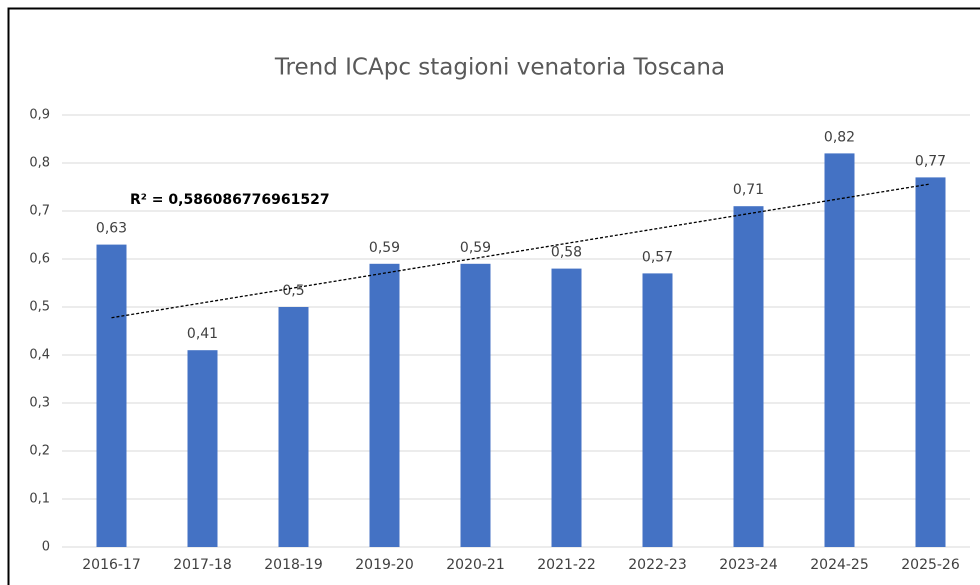  What do you see at coordinates (39, 355) in the screenshot?
I see `y-tick-label: 0,4` at bounding box center [39, 355].